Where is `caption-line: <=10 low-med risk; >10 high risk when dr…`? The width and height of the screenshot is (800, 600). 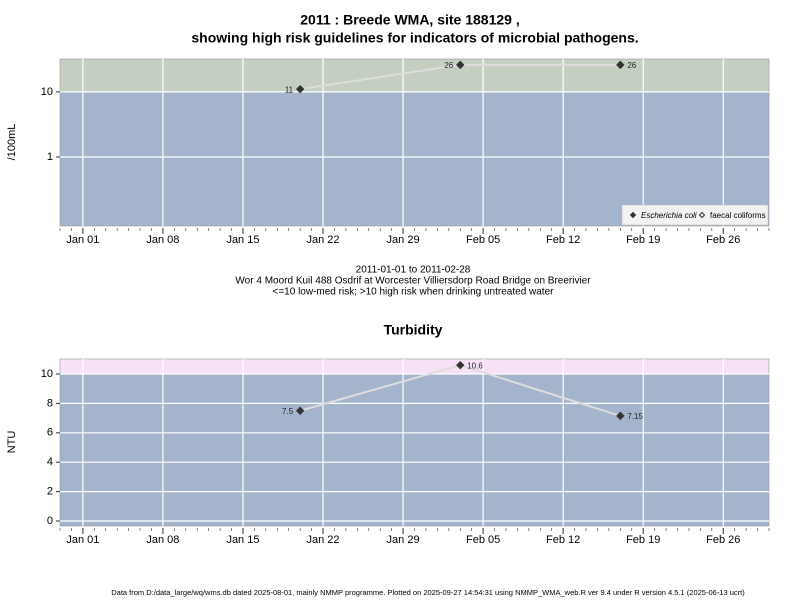 caption-line: <=10 low-med risk; >10 high risk when dr… is located at coordinates (414, 292).